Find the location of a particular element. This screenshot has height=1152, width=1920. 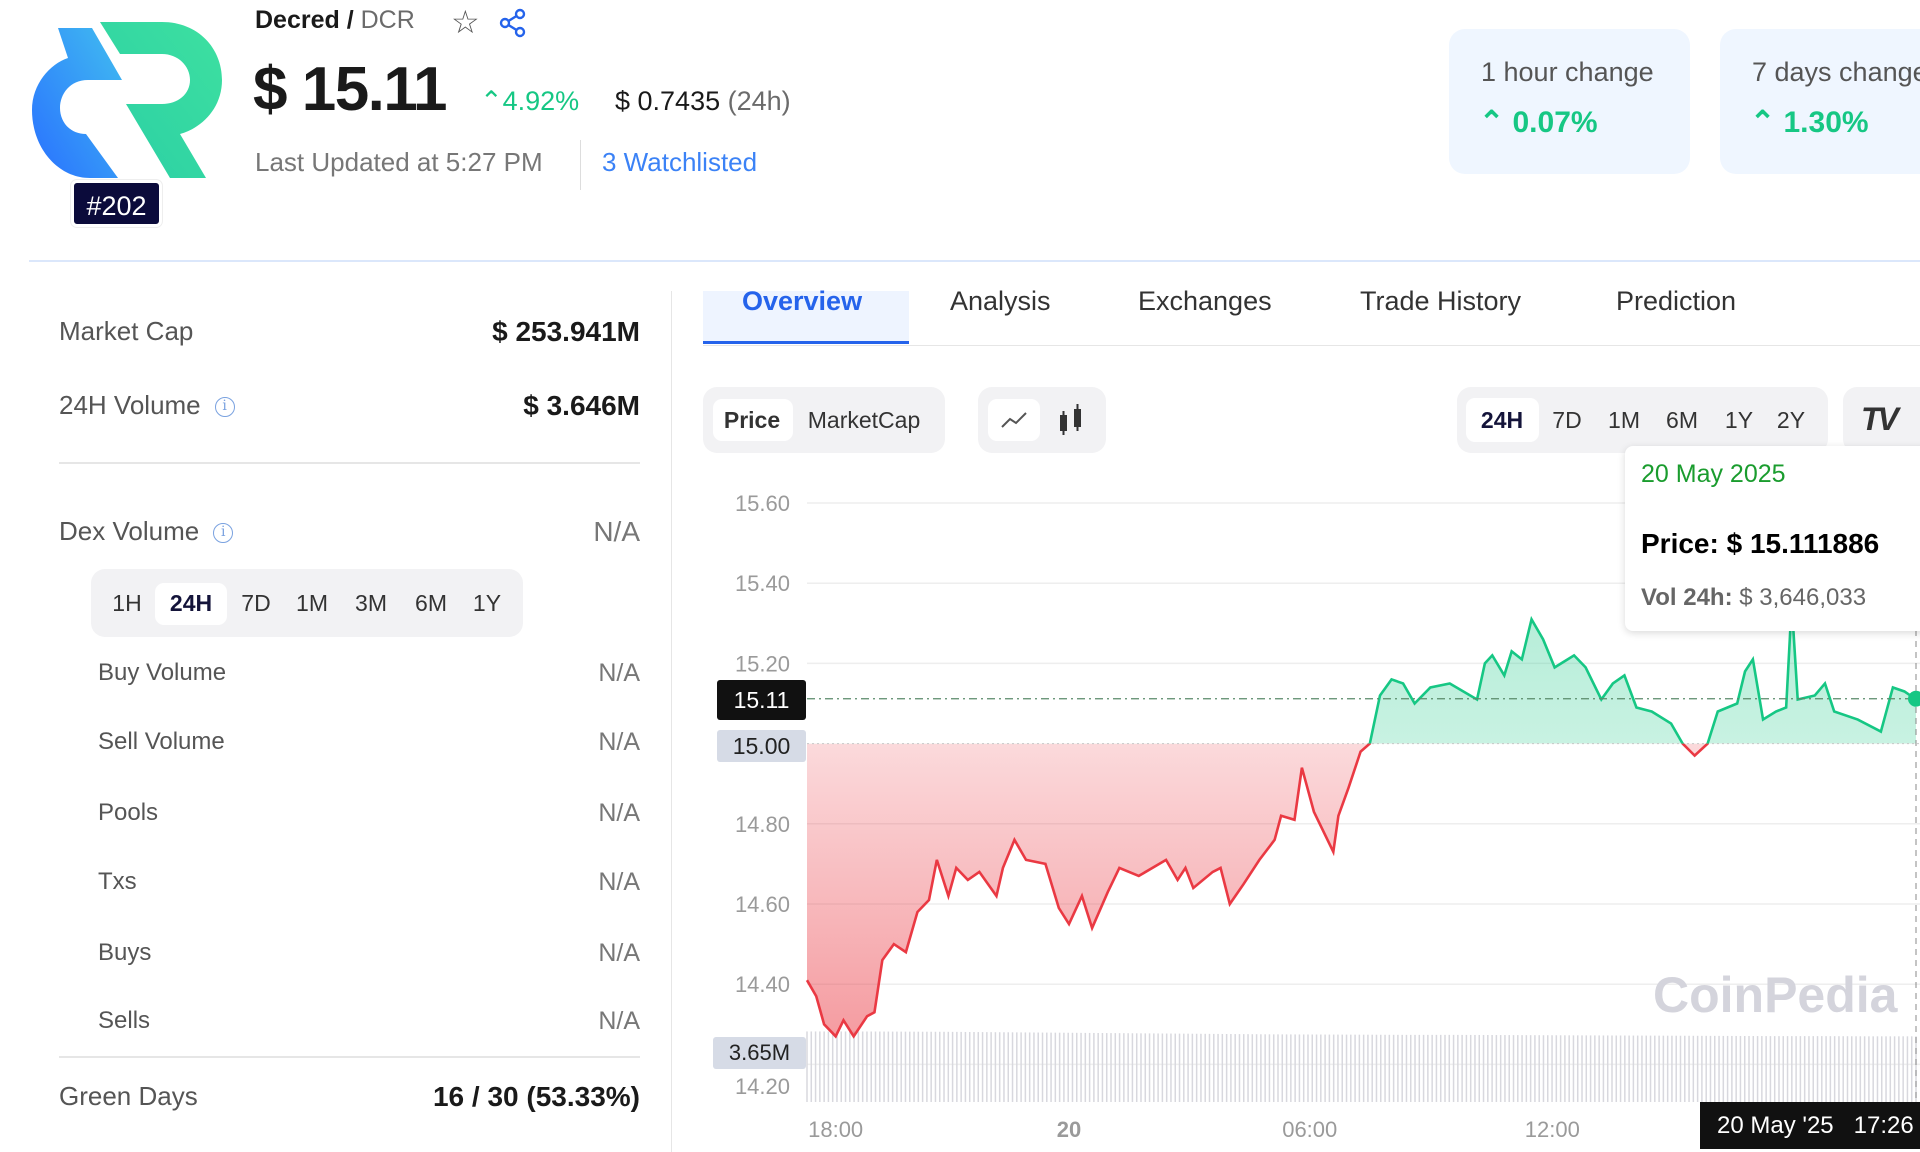

tab-overview-bg is located at coordinates (806, 317).